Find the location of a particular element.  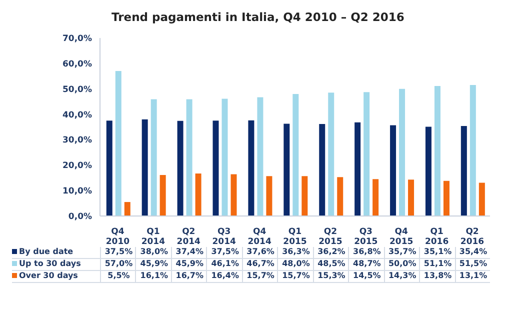

x-tick-label: Q3 2015 is located at coordinates (366, 237).